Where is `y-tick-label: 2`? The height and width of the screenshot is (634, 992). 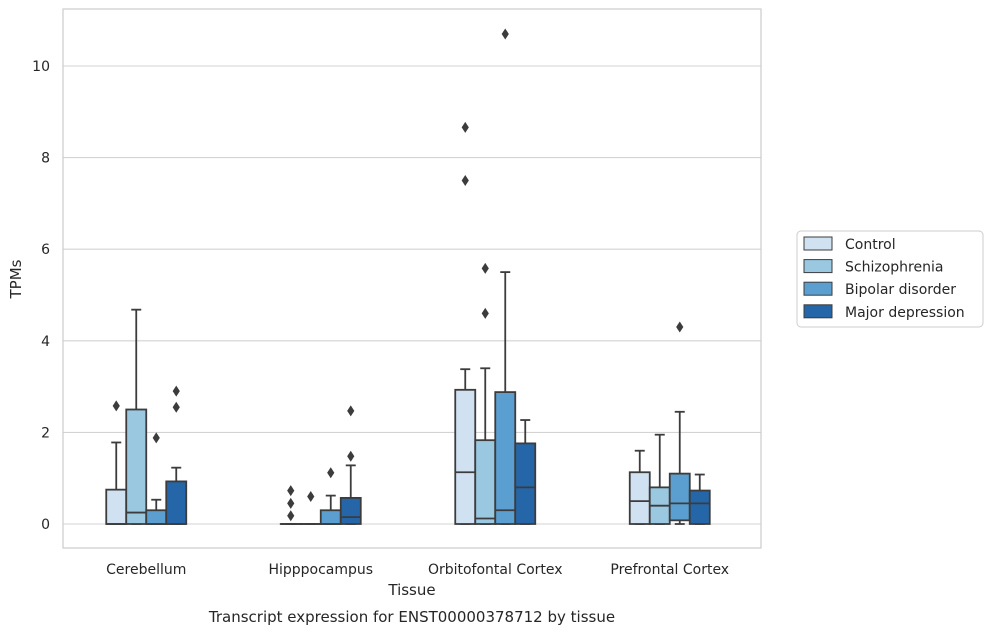
y-tick-label: 2 is located at coordinates (45, 433).